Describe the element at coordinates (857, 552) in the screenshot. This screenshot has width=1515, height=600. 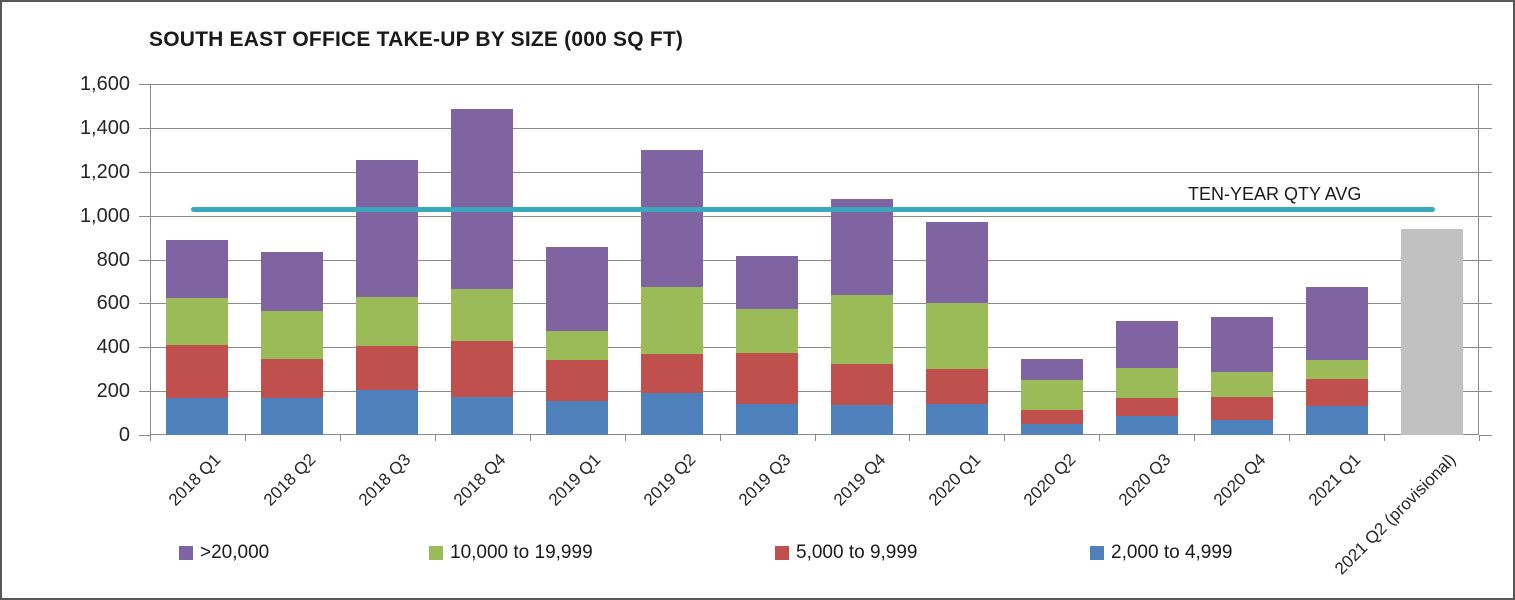
I see `legend-label: 5,000 to 9,999` at that location.